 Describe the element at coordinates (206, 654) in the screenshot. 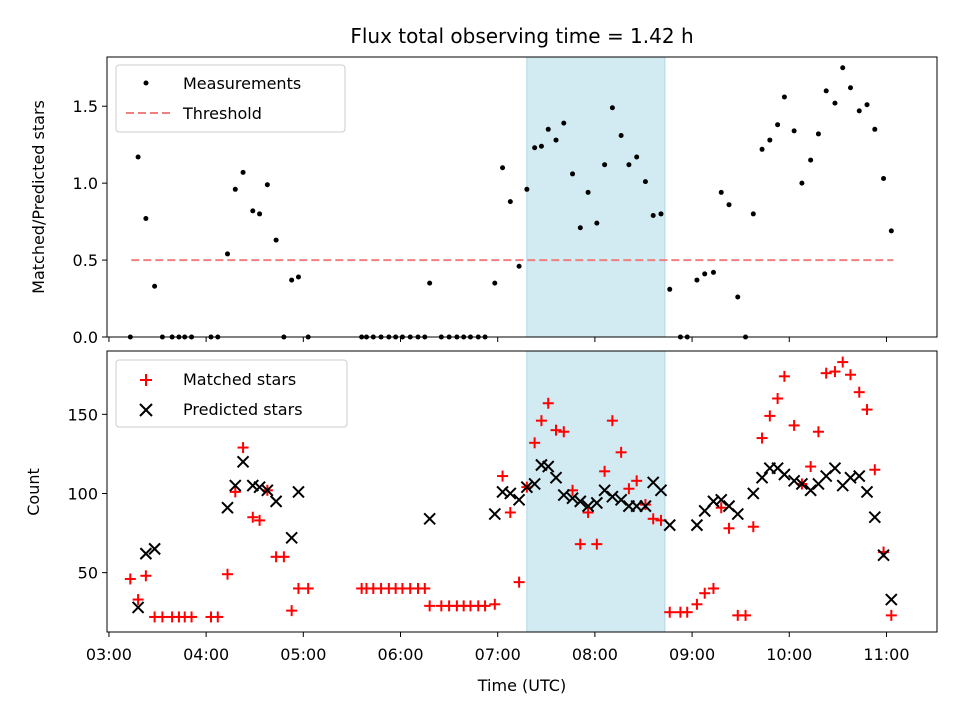

I see `bottom-xtick-label: 04:00` at that location.